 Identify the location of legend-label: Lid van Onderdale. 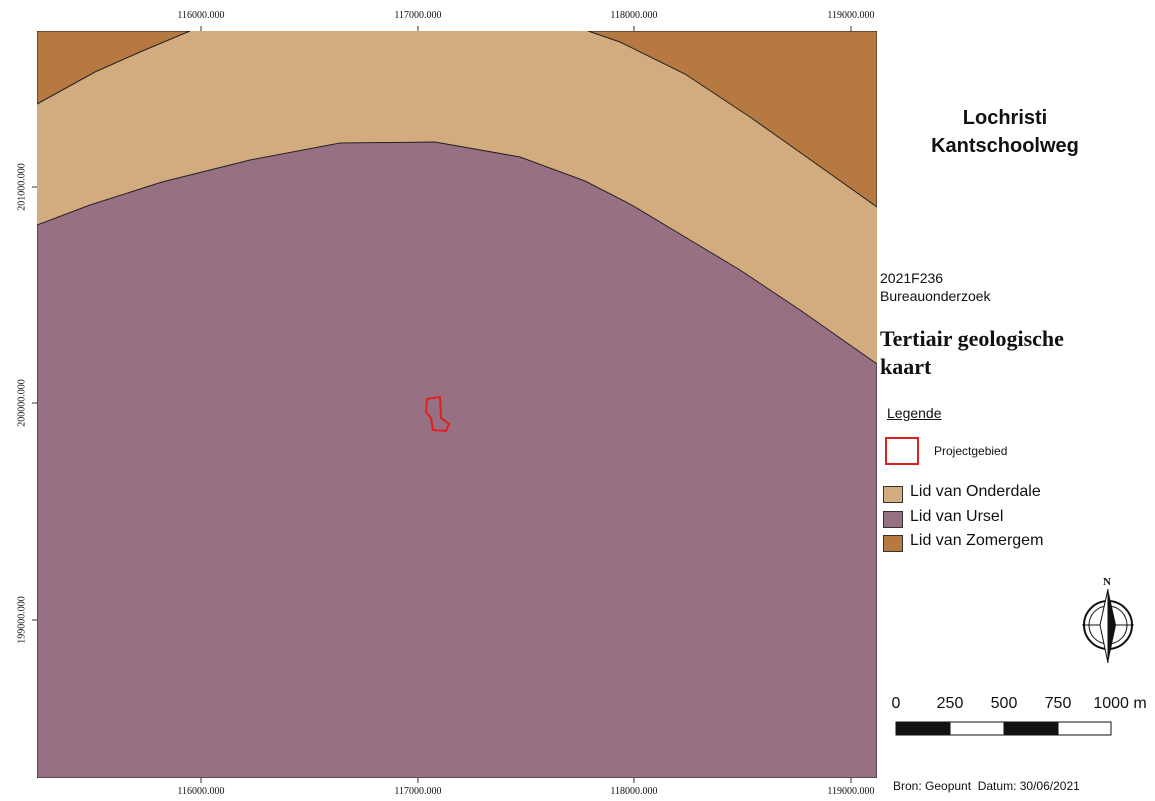
(975, 491).